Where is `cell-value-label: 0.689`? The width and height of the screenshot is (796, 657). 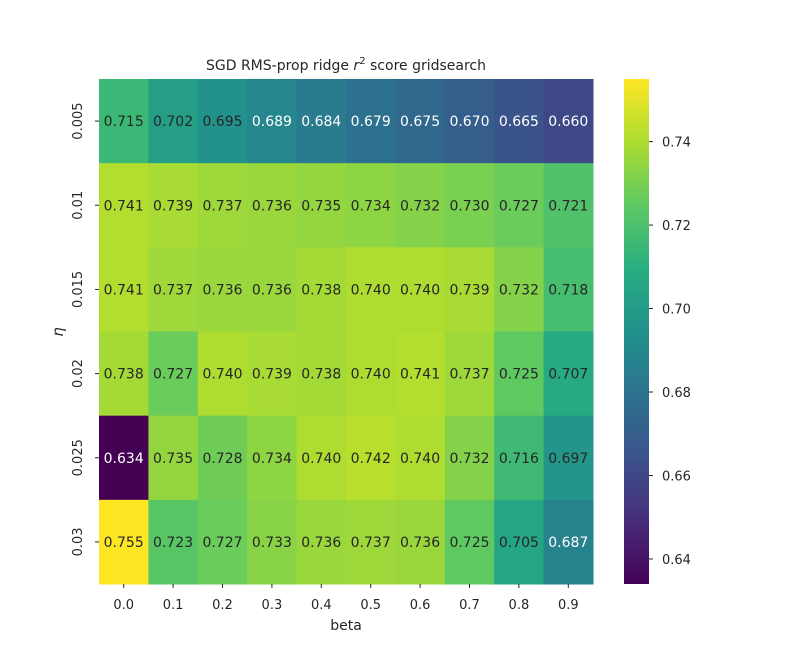 cell-value-label: 0.689 is located at coordinates (272, 122).